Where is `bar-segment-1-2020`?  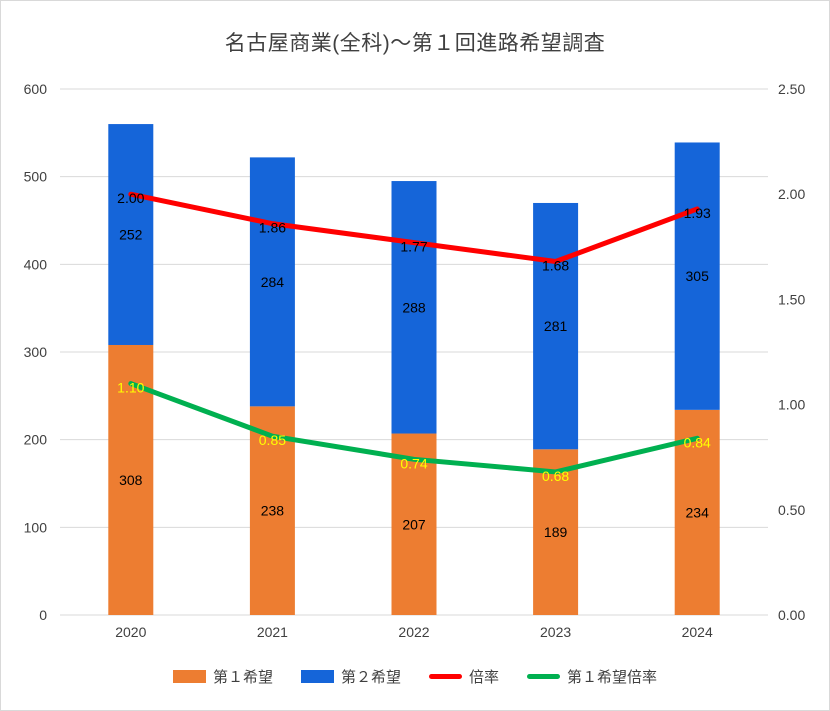
bar-segment-1-2020 is located at coordinates (131, 234).